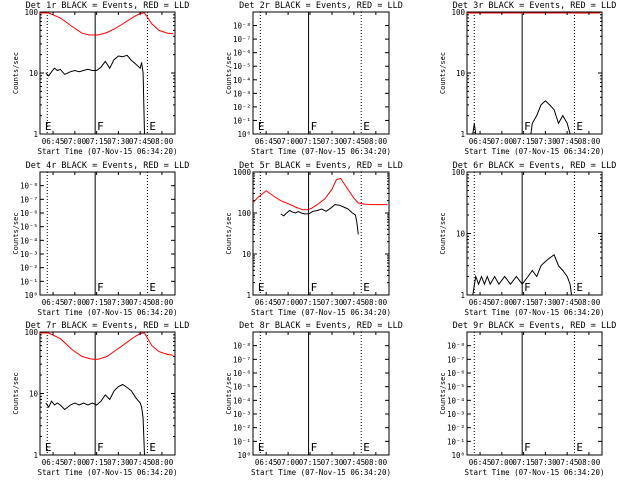  I want to click on y-tick-label: 10⁻¹, so click(29, 281).